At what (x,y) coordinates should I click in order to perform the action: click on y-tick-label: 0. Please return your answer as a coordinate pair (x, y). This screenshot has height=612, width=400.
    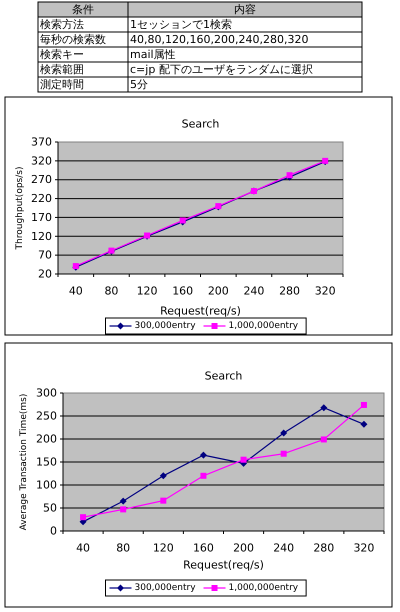
    Looking at the image, I should click on (53, 531).